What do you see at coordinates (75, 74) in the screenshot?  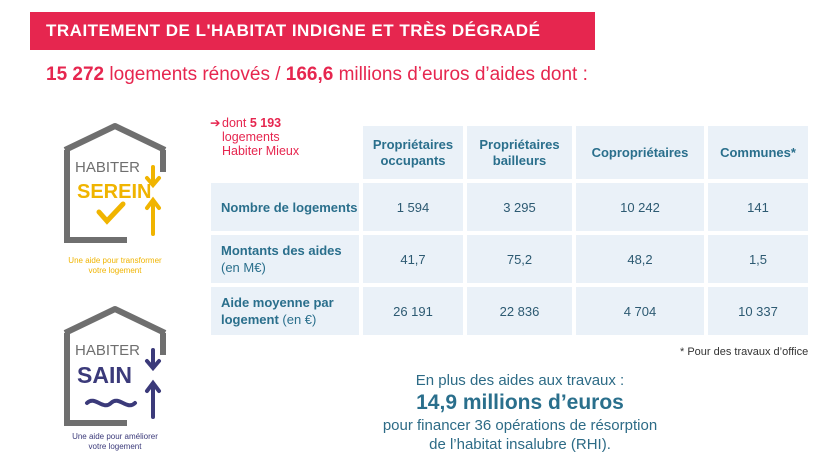 I see `headline-count: 15 272` at bounding box center [75, 74].